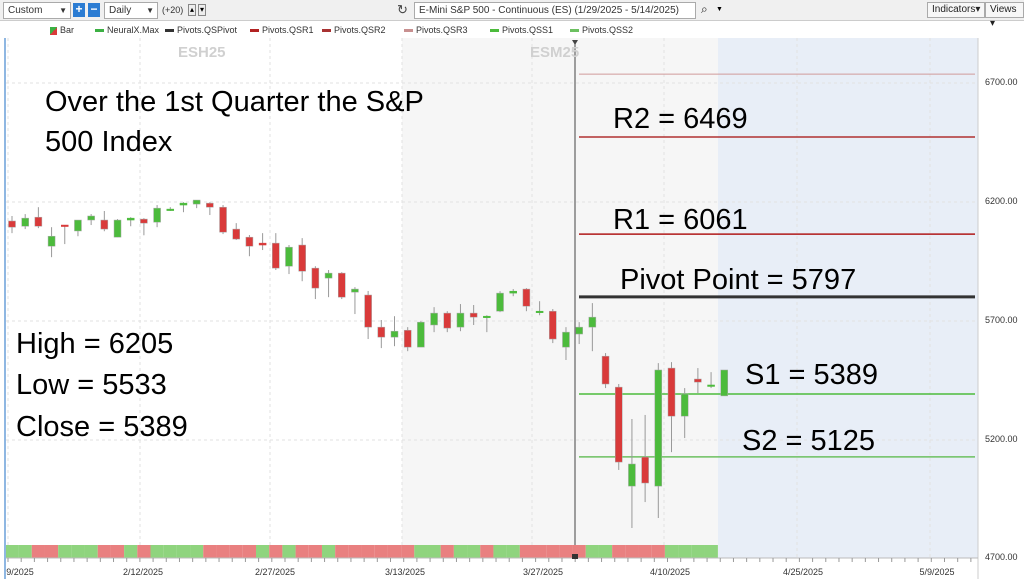  What do you see at coordinates (94, 10) in the screenshot?
I see `zoom-out-button: −` at bounding box center [94, 10].